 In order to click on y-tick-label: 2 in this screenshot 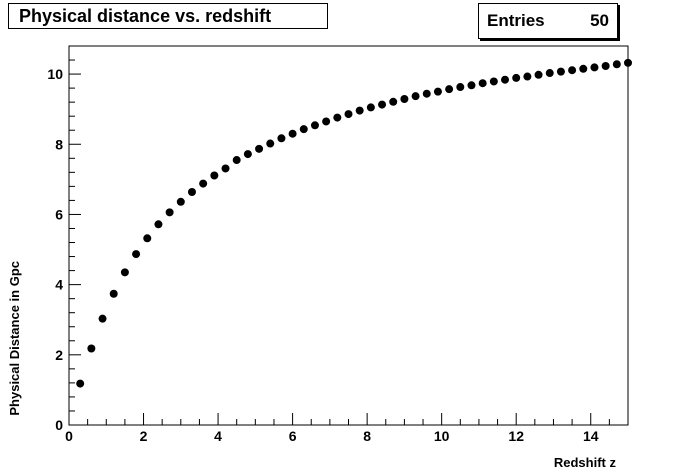, I will do `click(59, 355)`.